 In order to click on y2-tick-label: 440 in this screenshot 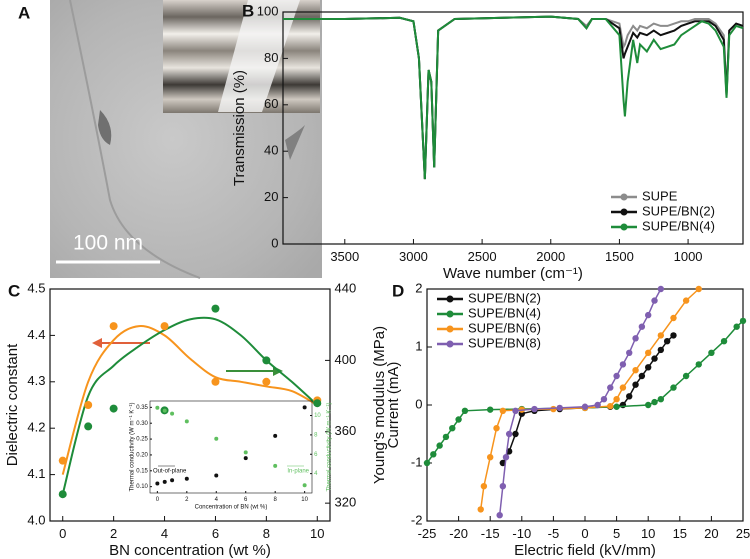, I will do `click(346, 287)`.